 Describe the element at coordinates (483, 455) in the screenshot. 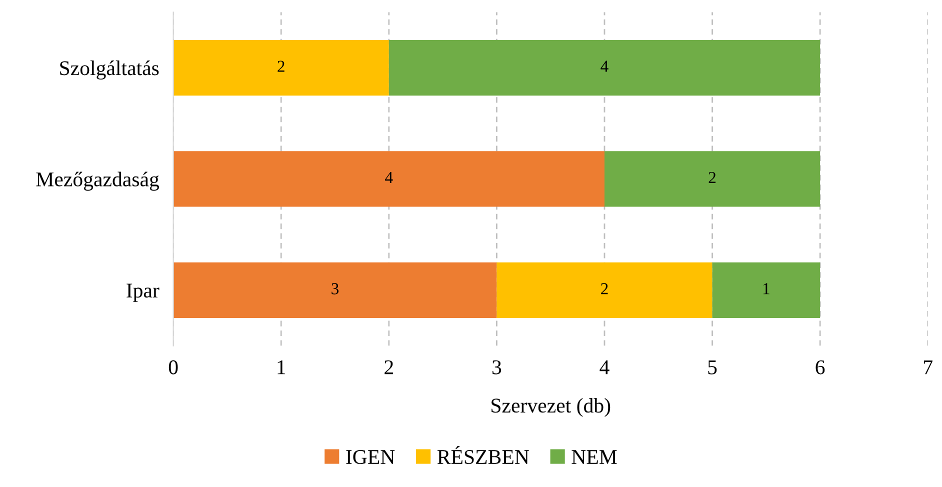

I see `legend-label: RÉSZBEN` at that location.